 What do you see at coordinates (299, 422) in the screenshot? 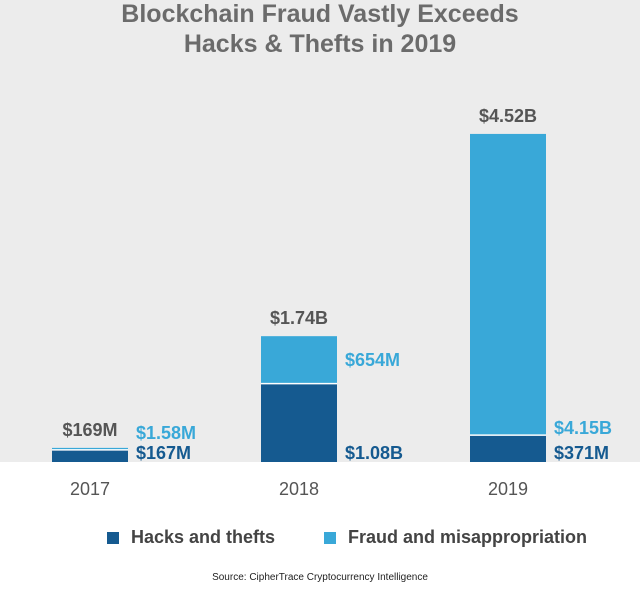
I see `bar-hacks-2018` at bounding box center [299, 422].